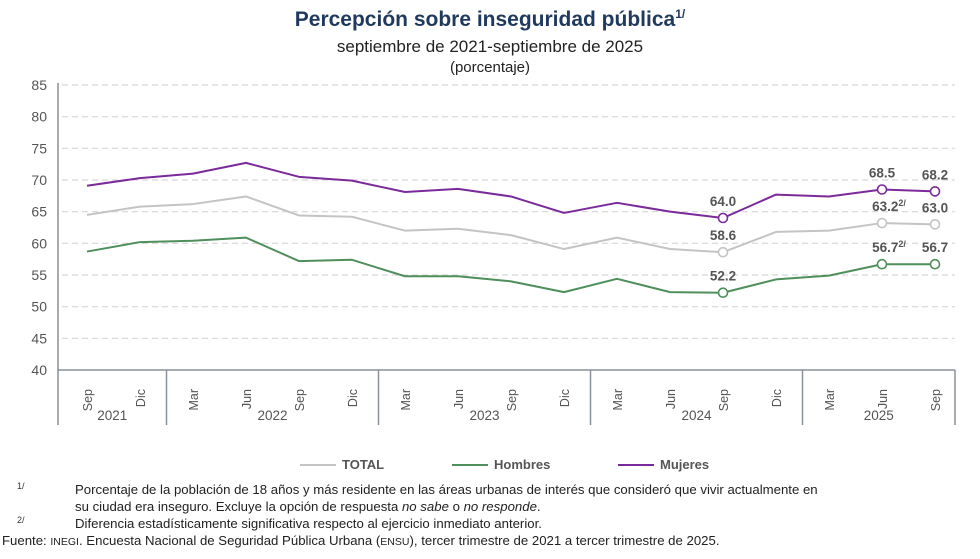 The height and width of the screenshot is (559, 980). Describe the element at coordinates (395, 542) in the screenshot. I see `source-abbr: ENSU` at that location.